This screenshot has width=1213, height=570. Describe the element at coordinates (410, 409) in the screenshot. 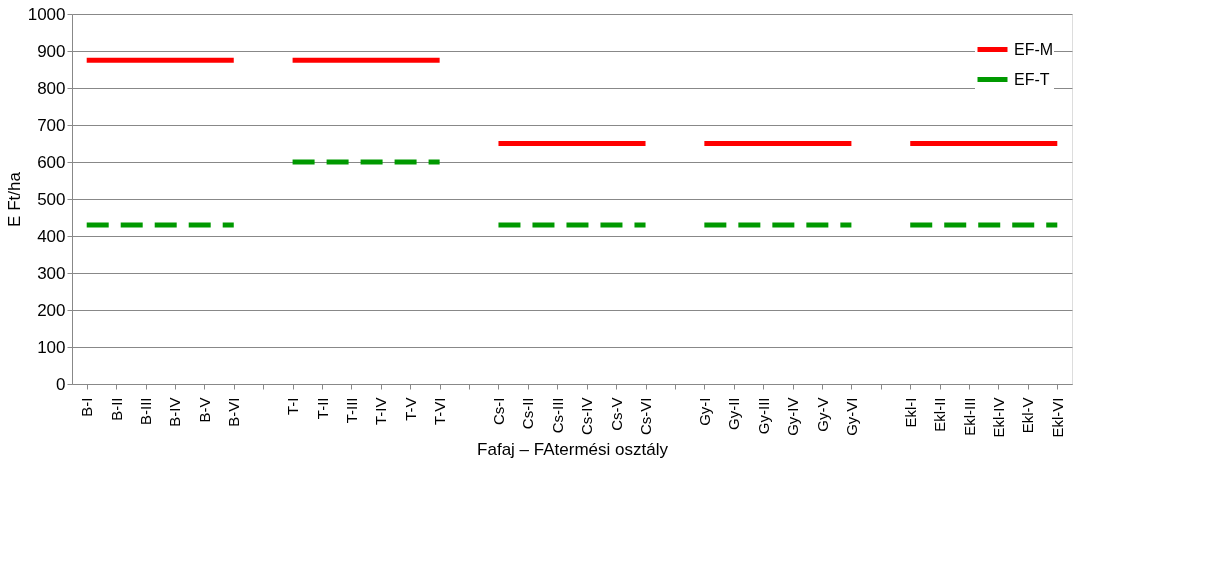

I see `x-tick-label: T-V` at that location.